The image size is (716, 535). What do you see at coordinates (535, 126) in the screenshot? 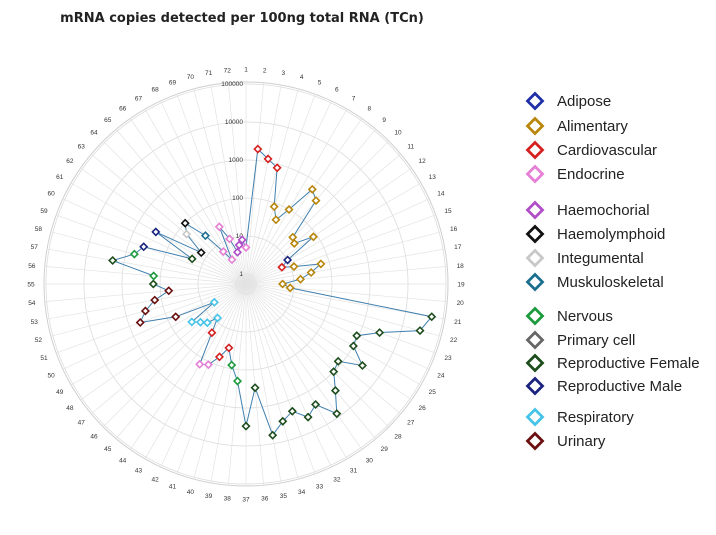
I see `legend-marker-alimentary` at bounding box center [535, 126].